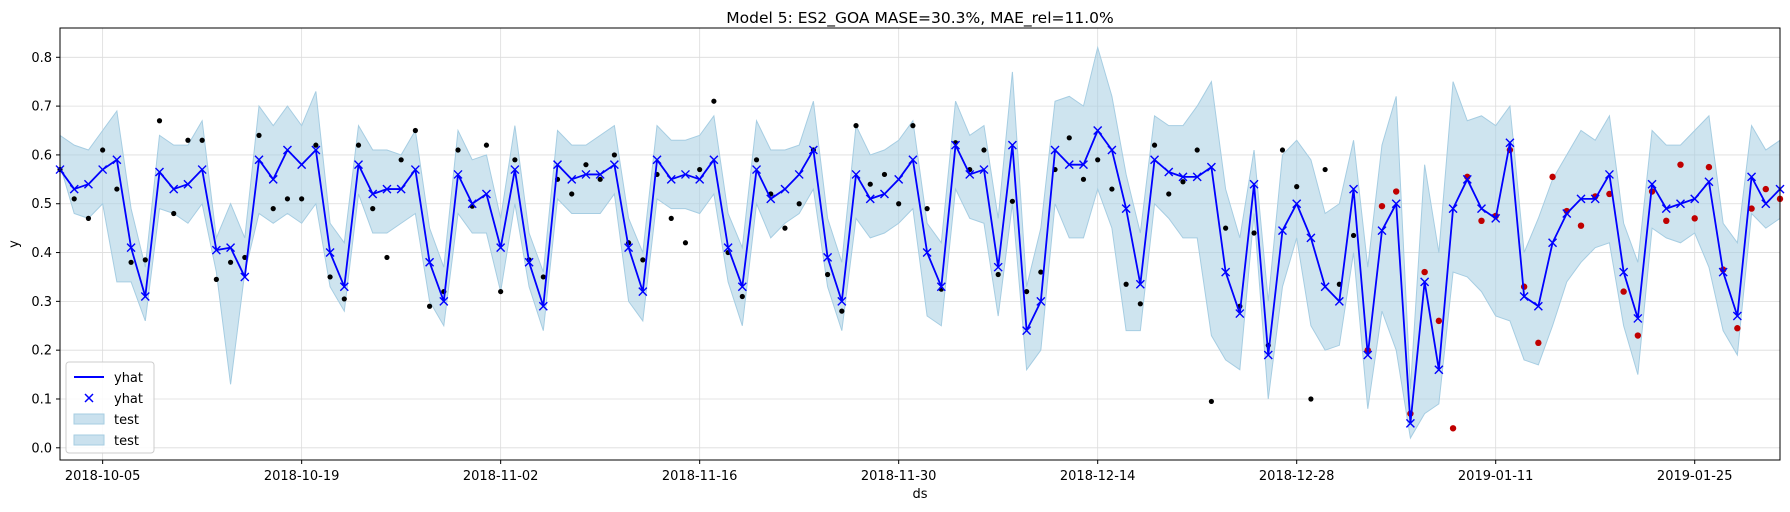 Image resolution: width=1790 pixels, height=512 pixels. Describe the element at coordinates (919, 494) in the screenshot. I see `x-axis-label: ds` at that location.